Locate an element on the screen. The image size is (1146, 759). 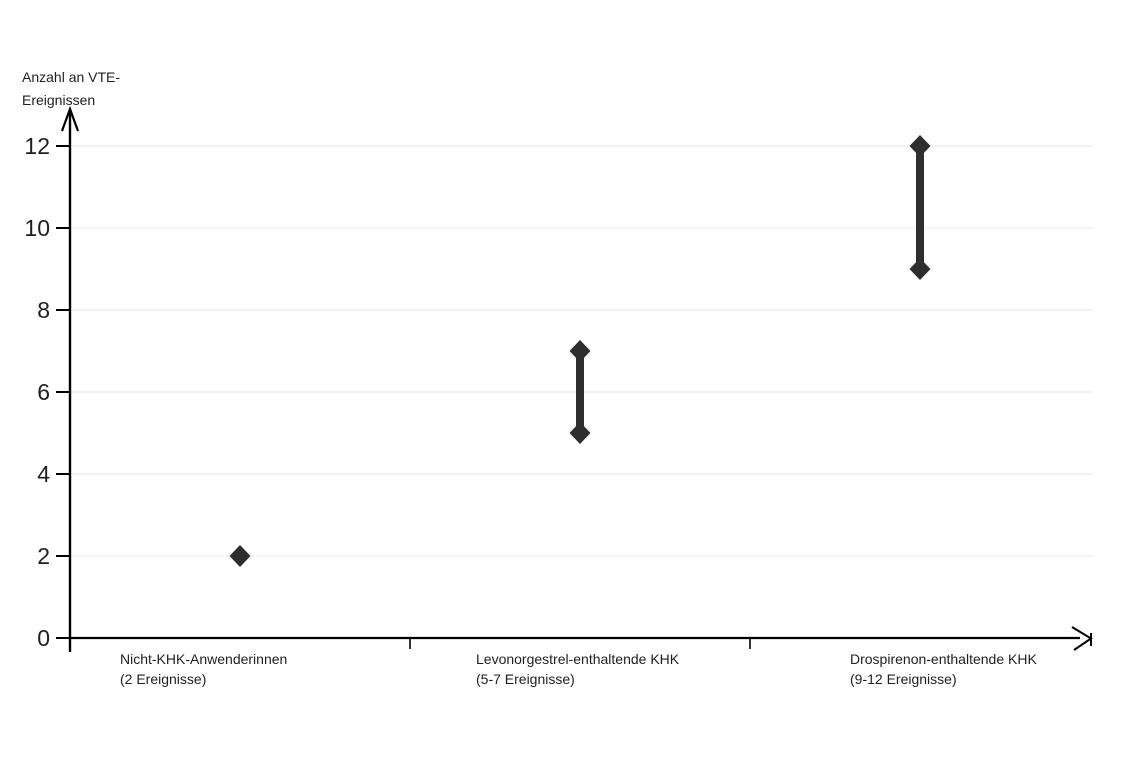
category-label-nicht-khk: Nicht-KHK-Anwenderinnen (2 Ereignisse) is located at coordinates (203, 669).